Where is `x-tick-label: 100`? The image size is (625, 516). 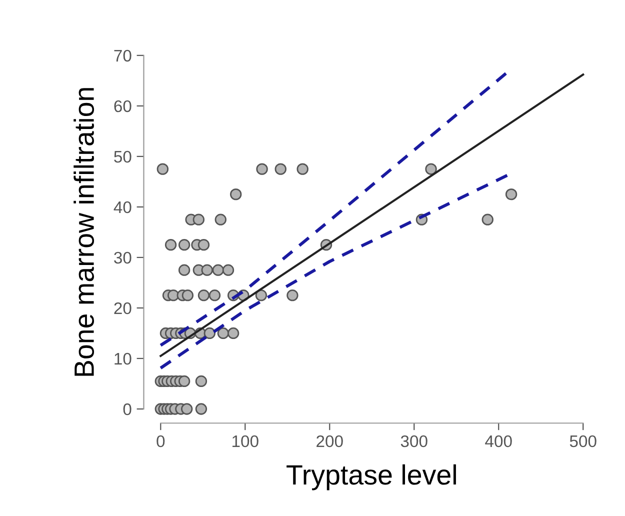
x-tick-label: 100 is located at coordinates (245, 441).